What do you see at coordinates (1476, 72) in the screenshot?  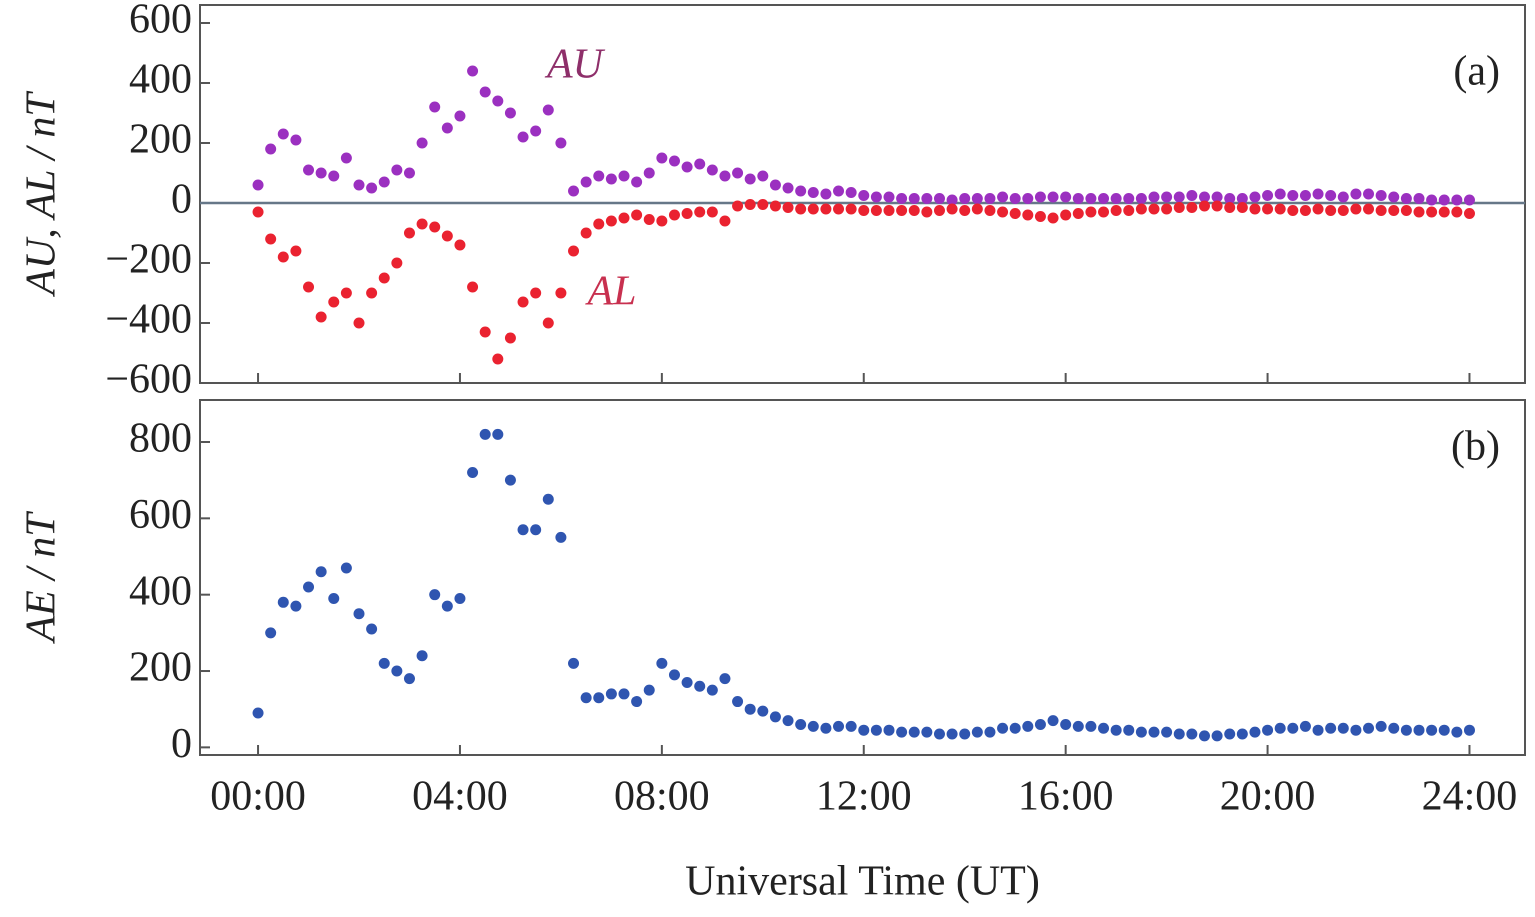 I see `panel-label: (a)` at bounding box center [1476, 72].